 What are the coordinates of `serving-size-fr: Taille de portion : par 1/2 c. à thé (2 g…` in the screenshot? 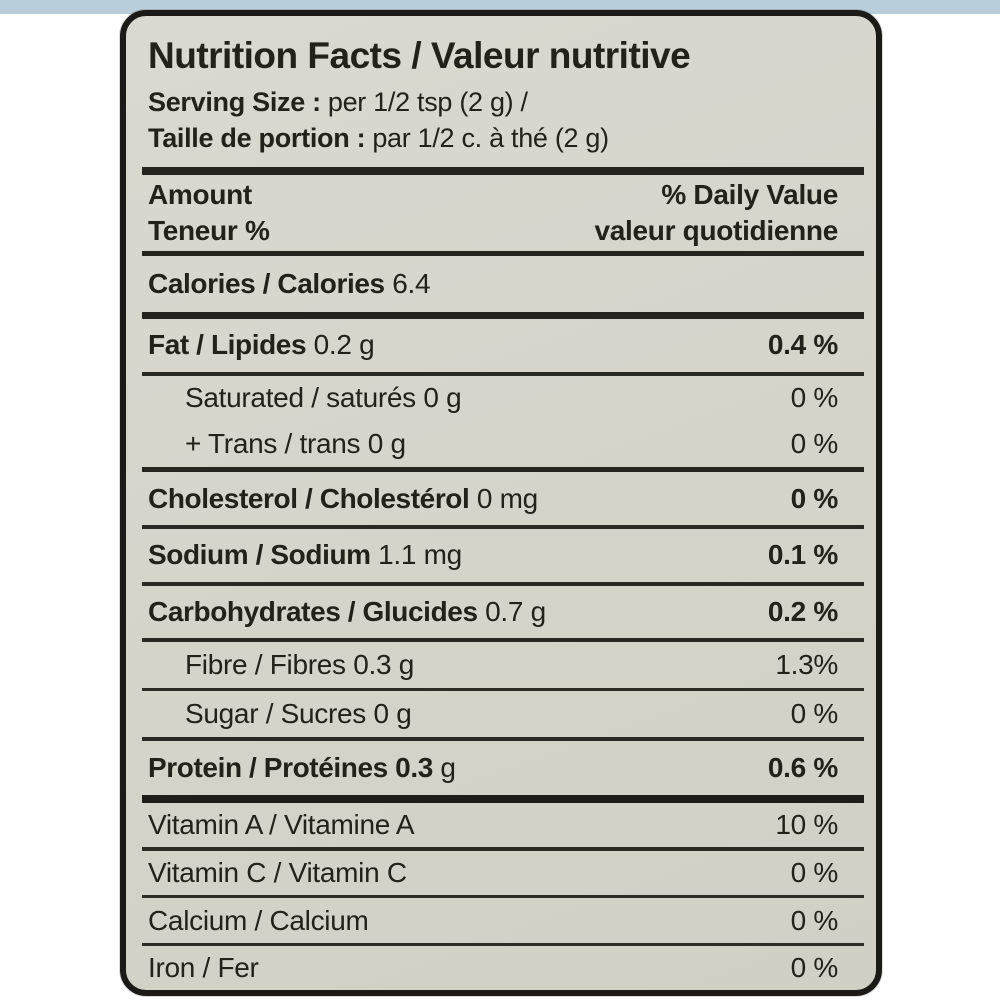 It's located at (503, 139).